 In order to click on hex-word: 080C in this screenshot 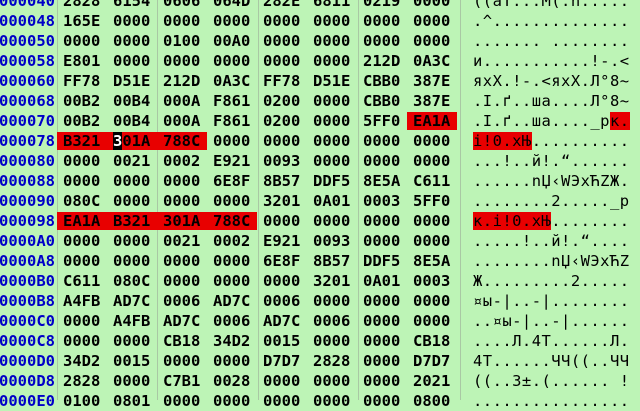, I will do `click(82, 201)`.